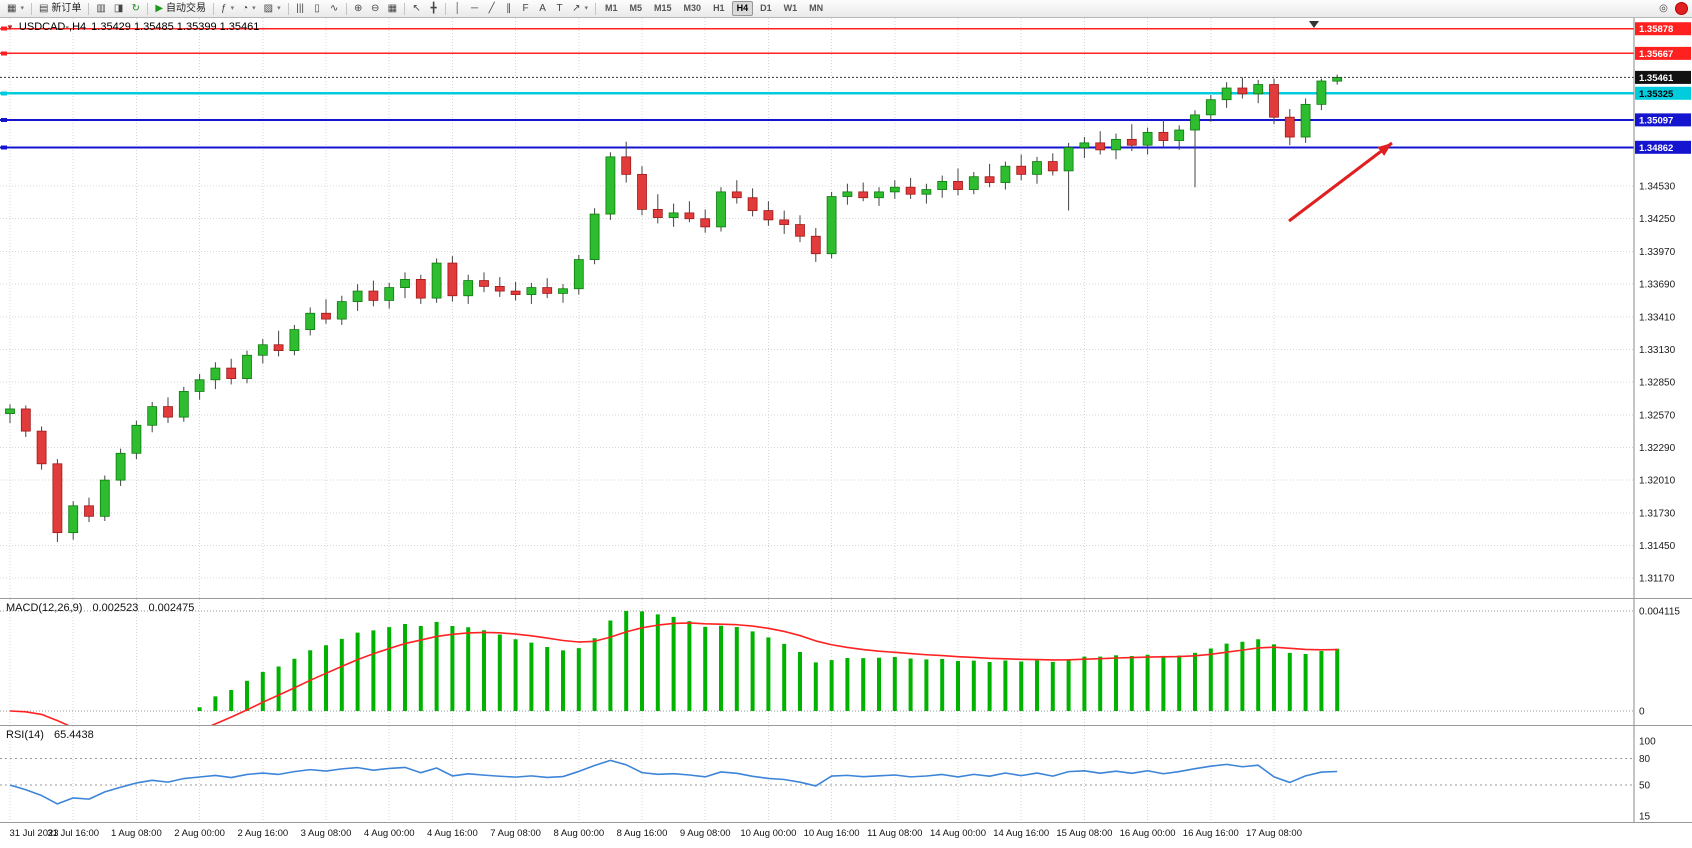 The height and width of the screenshot is (848, 1692). I want to click on timeframe-h4-button: H4, so click(742, 8).